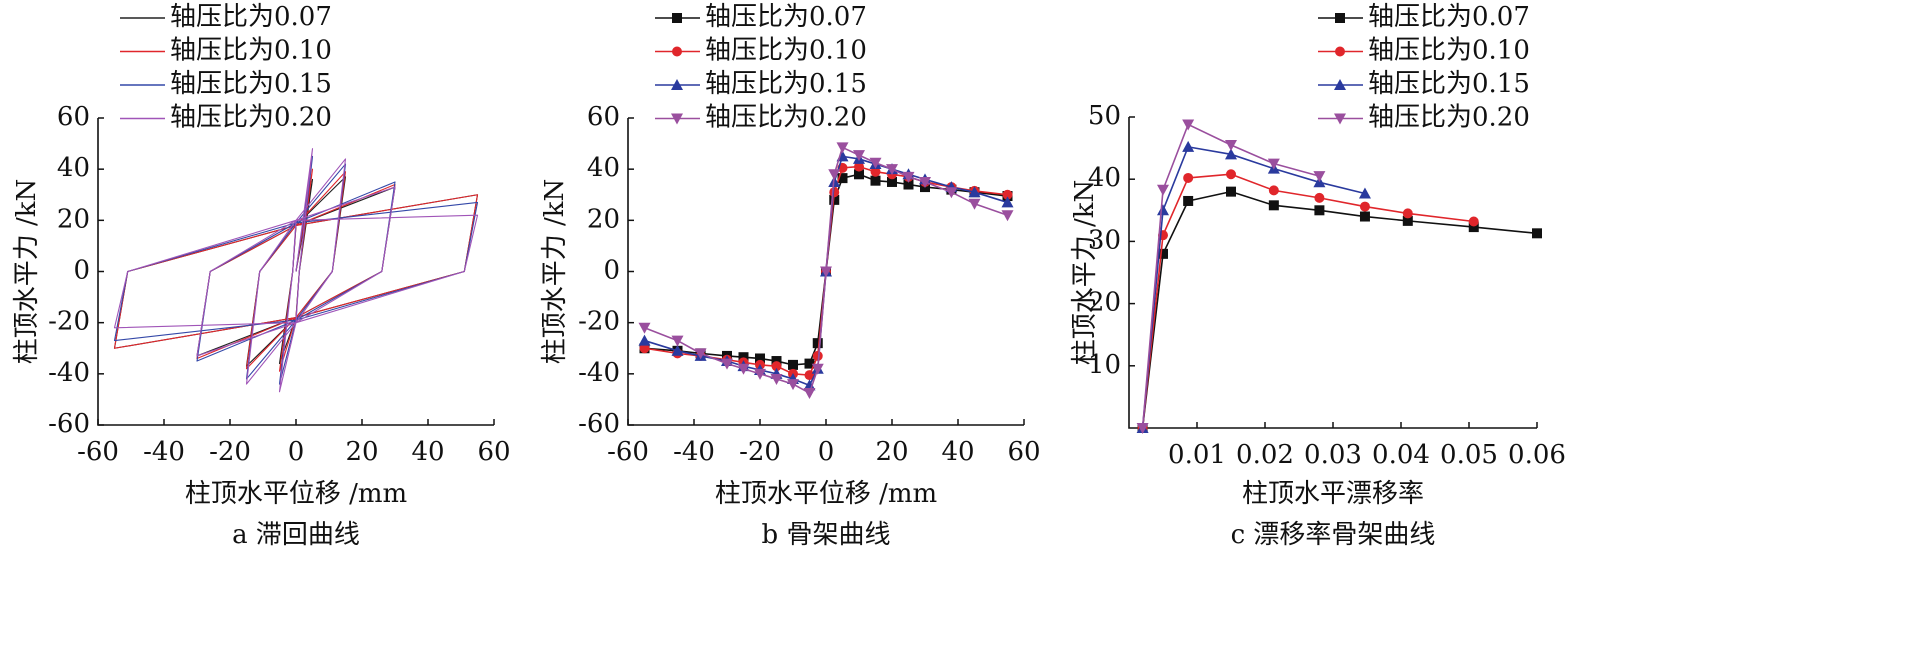 Image resolution: width=1917 pixels, height=671 pixels. What do you see at coordinates (69, 373) in the screenshot?
I see `y-tick-label: -40` at bounding box center [69, 373].